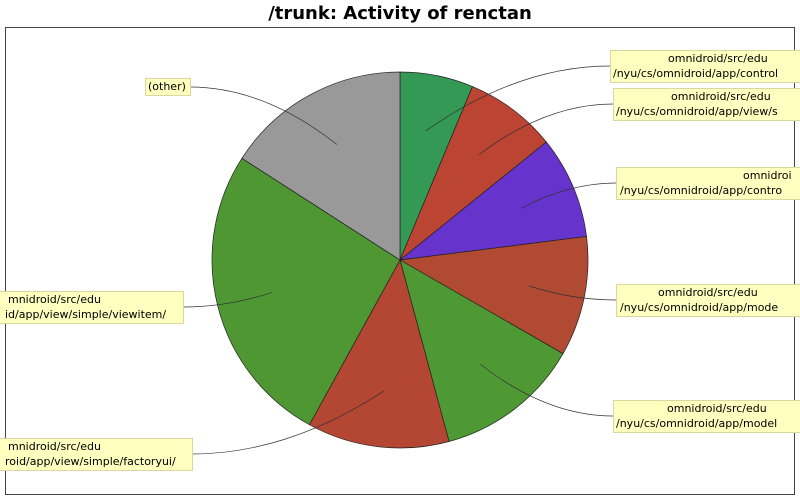  What do you see at coordinates (697, 111) in the screenshot?
I see `slice-label: /nyu/cs/omnidroid/app/view/s` at bounding box center [697, 111].